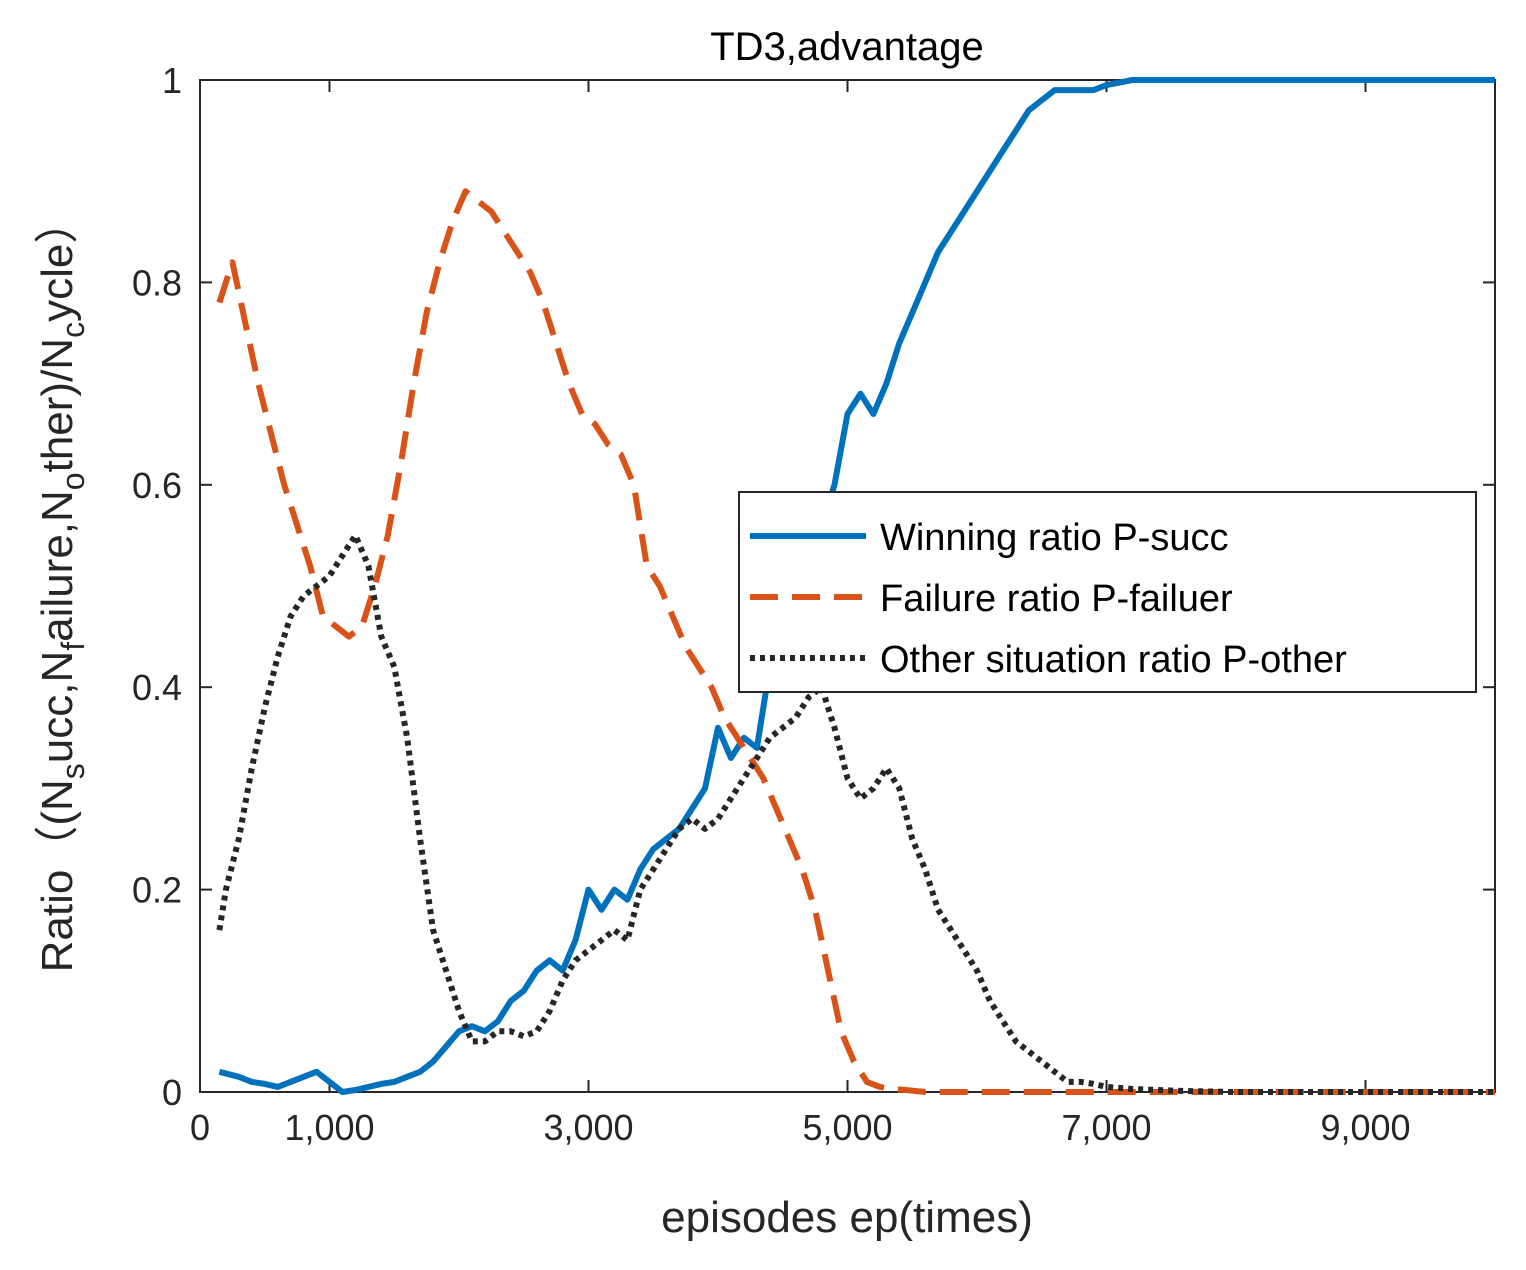 The image size is (1526, 1270). Describe the element at coordinates (157, 485) in the screenshot. I see `y-tick-label: 0.6` at that location.